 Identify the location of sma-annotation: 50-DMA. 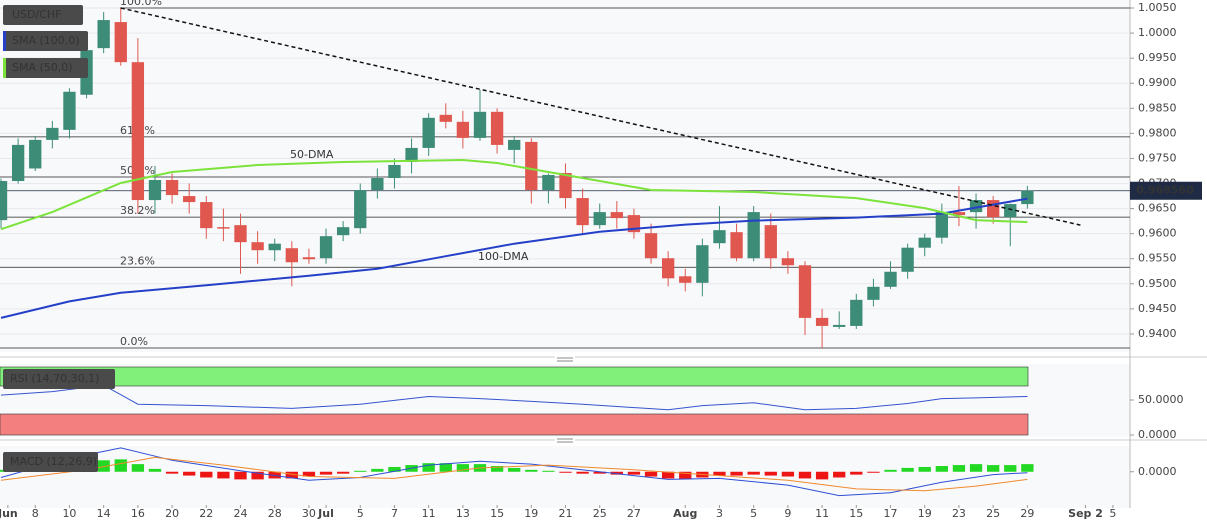
(312, 154).